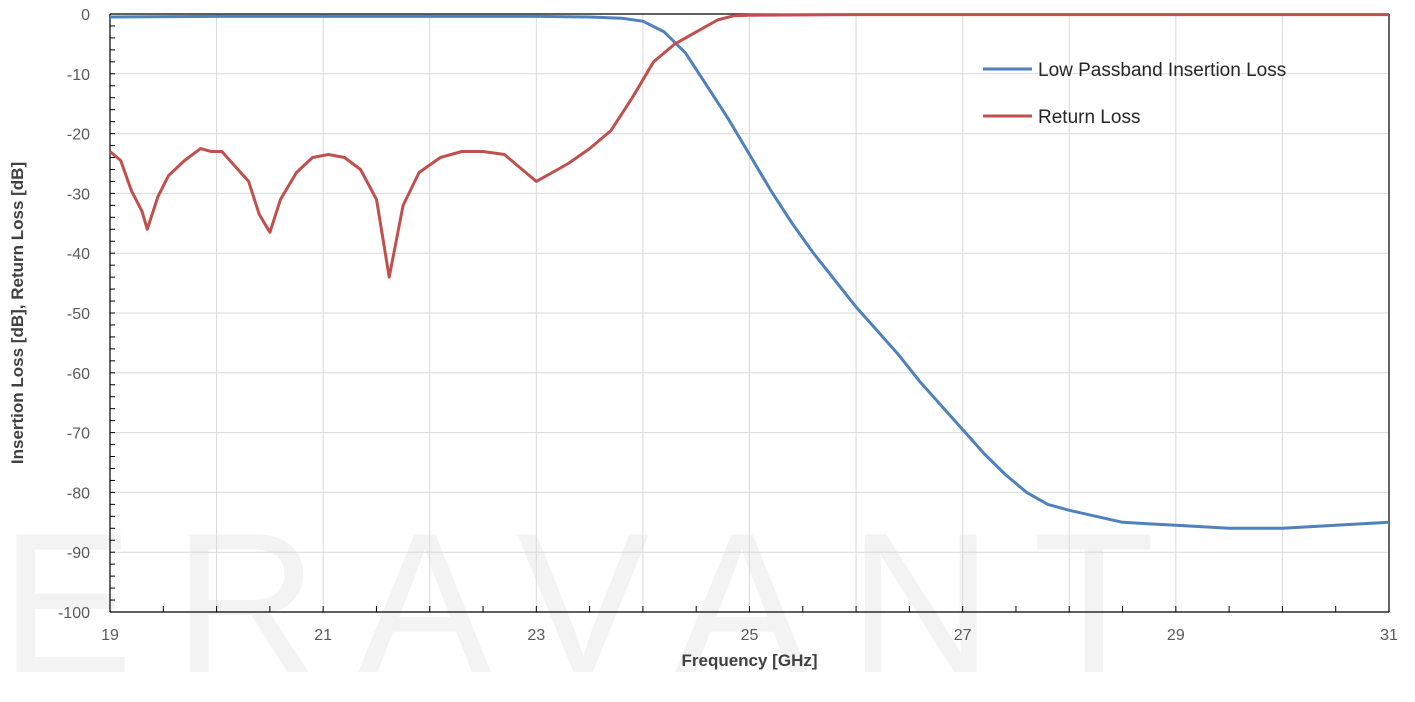 The height and width of the screenshot is (702, 1415). What do you see at coordinates (78, 135) in the screenshot?
I see `y-tick-label: -20` at bounding box center [78, 135].